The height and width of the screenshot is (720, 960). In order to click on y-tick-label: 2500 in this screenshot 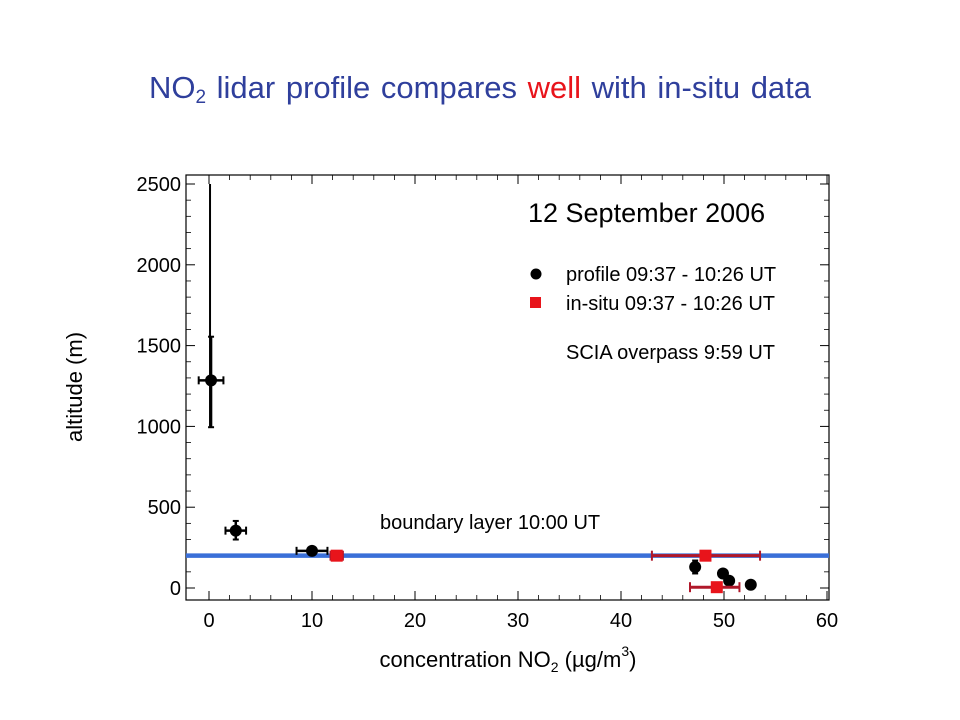, I will do `click(159, 185)`.